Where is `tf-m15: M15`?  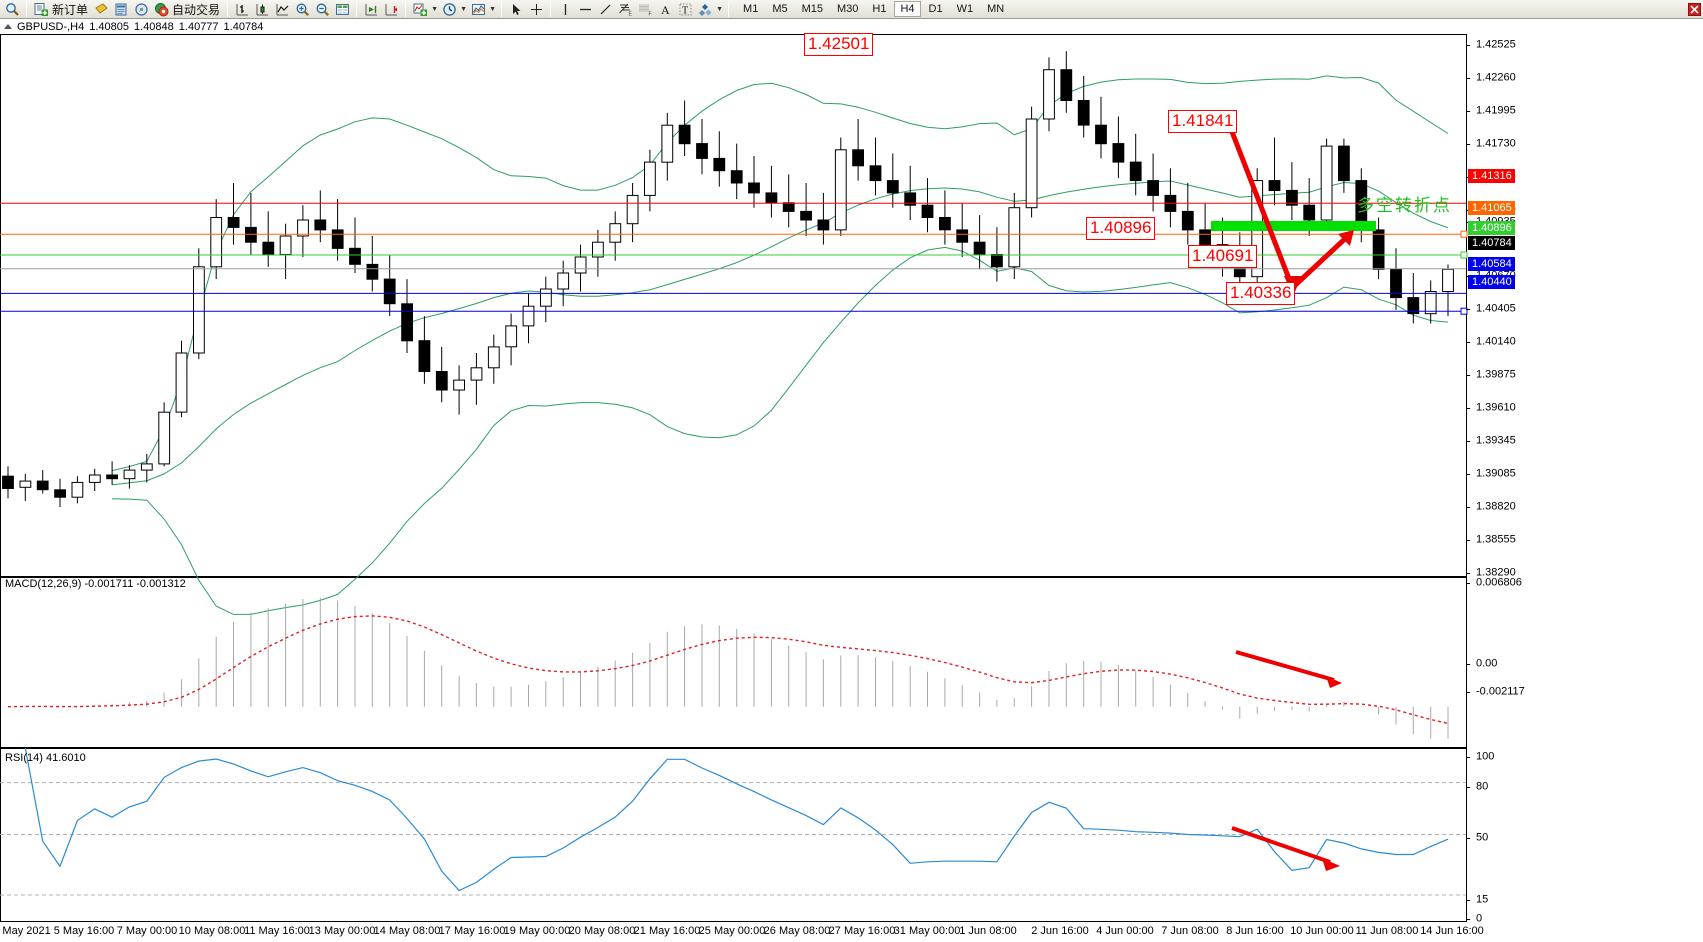
tf-m15: M15 is located at coordinates (812, 9).